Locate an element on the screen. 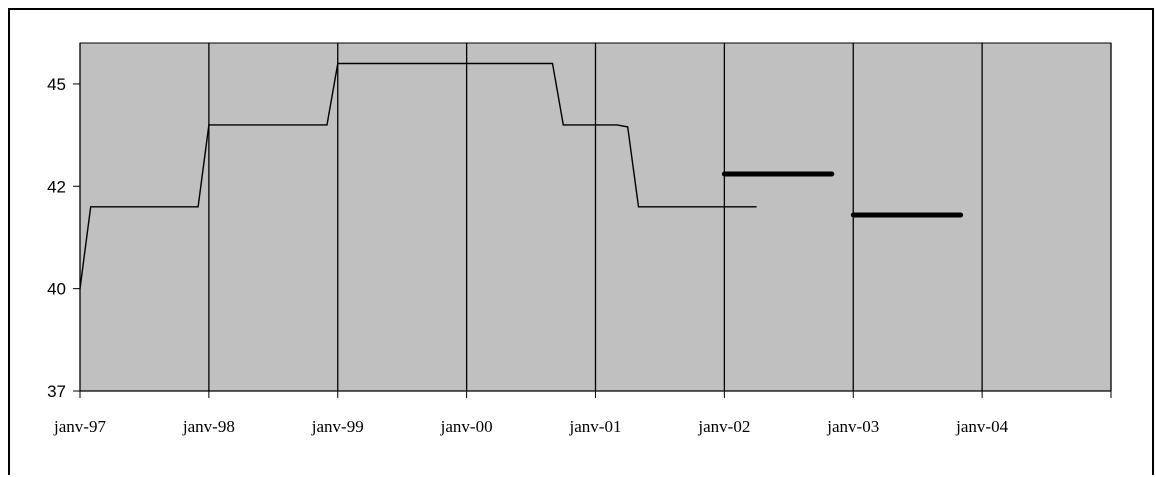 The width and height of the screenshot is (1156, 477). x-tick-label: janv-02 is located at coordinates (723, 426).